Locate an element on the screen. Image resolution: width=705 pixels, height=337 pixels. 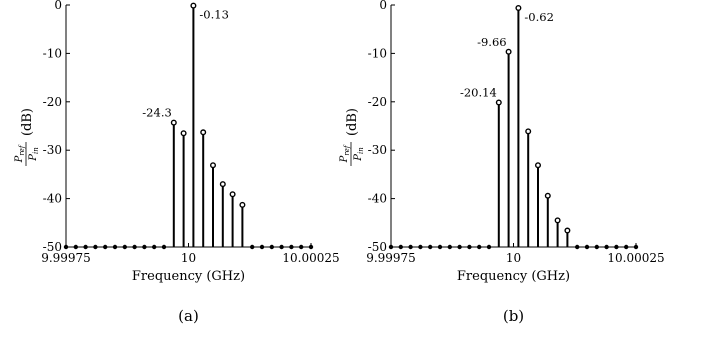
data-label: -9.66 is located at coordinates (492, 42).